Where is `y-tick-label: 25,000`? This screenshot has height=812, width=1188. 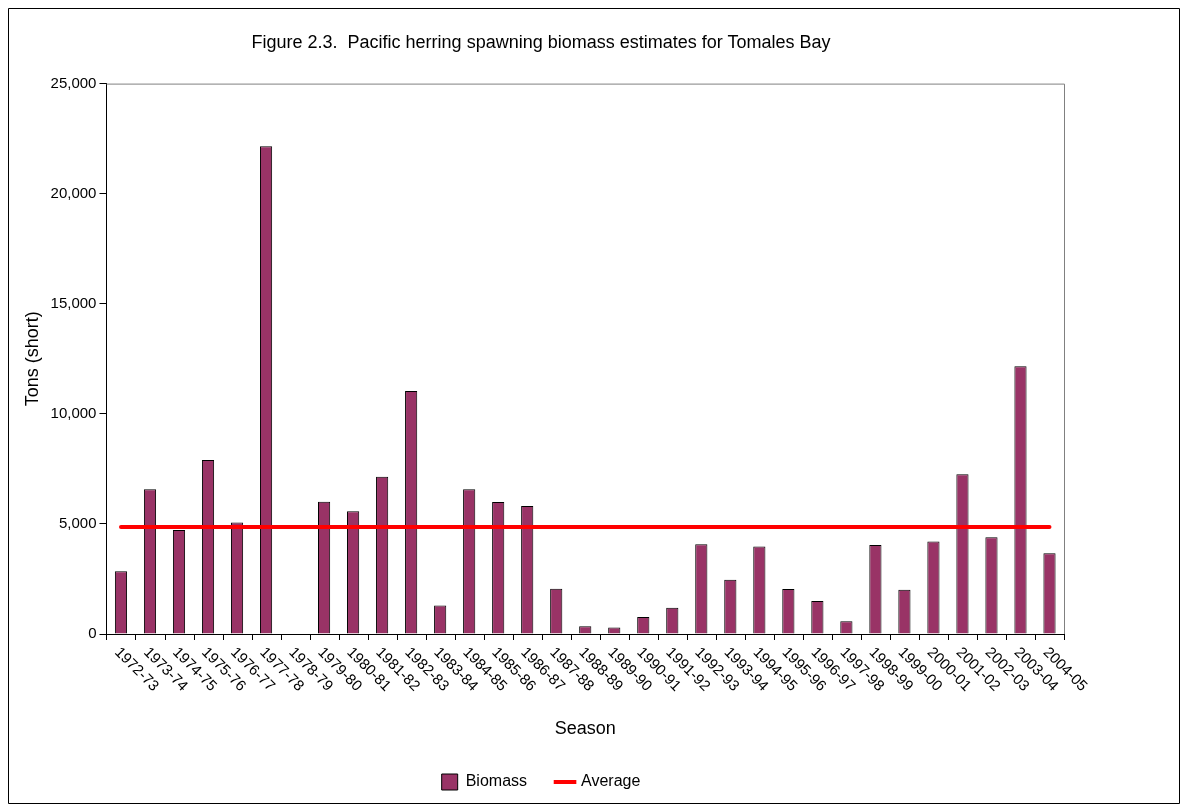
y-tick-label: 25,000 is located at coordinates (73, 82).